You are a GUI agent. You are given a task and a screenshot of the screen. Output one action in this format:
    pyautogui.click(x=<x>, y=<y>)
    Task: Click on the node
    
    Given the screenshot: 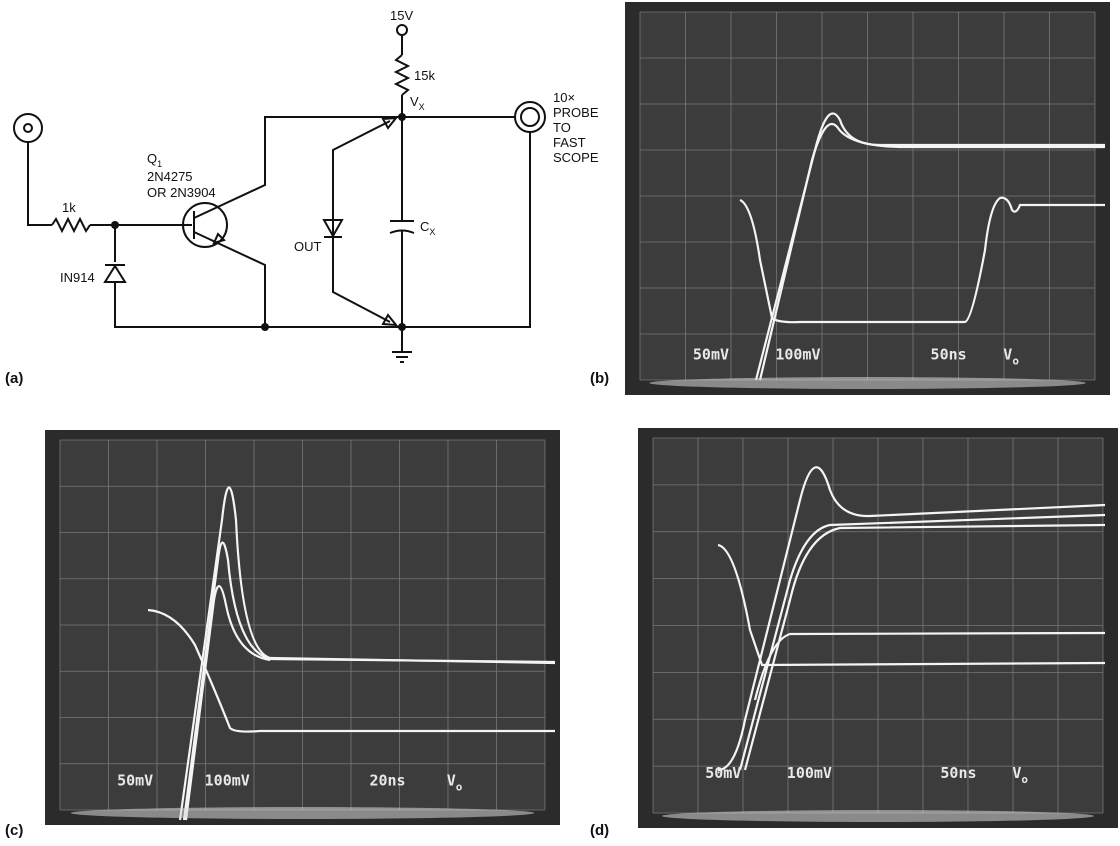 What is the action you would take?
    pyautogui.click(x=402, y=327)
    